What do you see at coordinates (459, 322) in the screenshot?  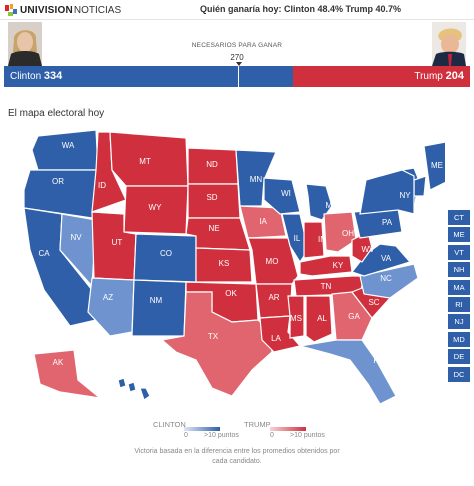 I see `small-state-nj: NJ` at bounding box center [459, 322].